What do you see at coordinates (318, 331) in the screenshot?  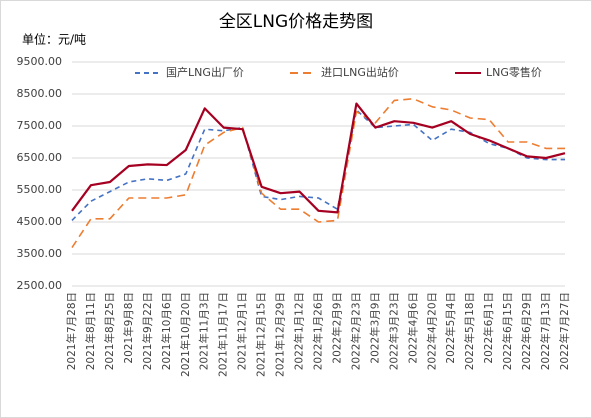 I see `x-tick-label: 2022年1月26日` at bounding box center [318, 331].